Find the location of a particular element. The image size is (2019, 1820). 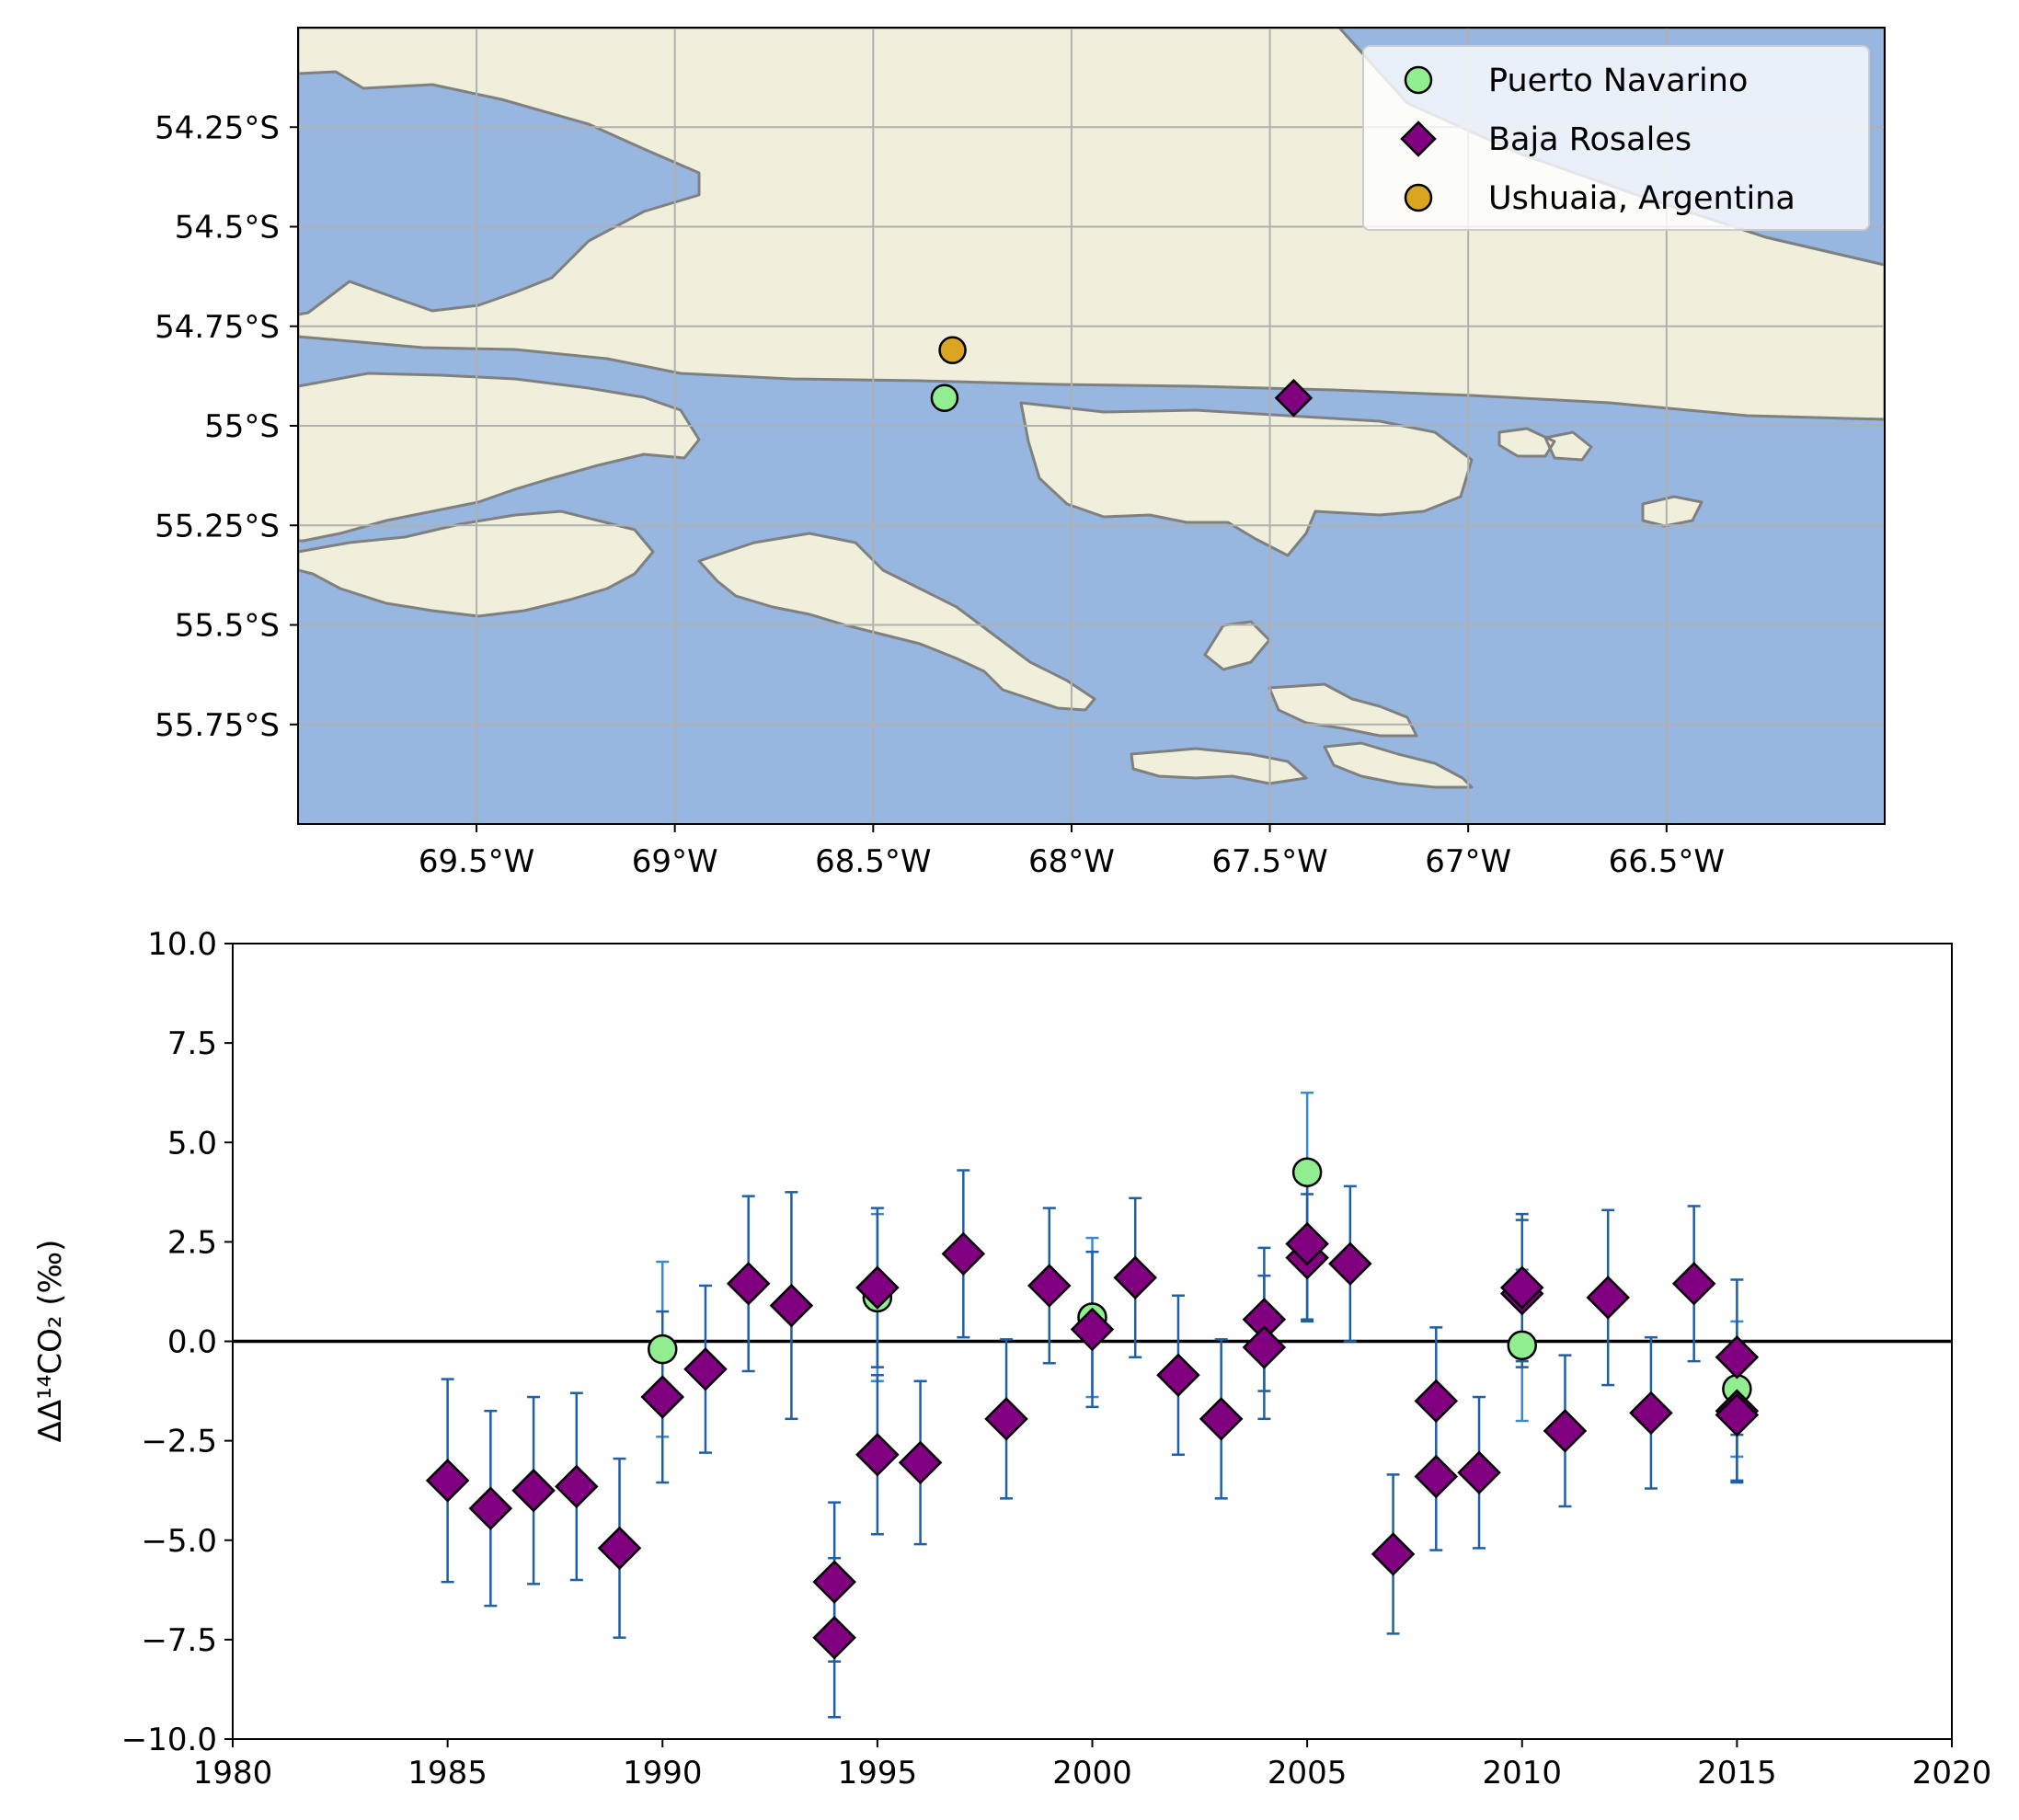

y-tick-label: 2.5 is located at coordinates (192, 1242).